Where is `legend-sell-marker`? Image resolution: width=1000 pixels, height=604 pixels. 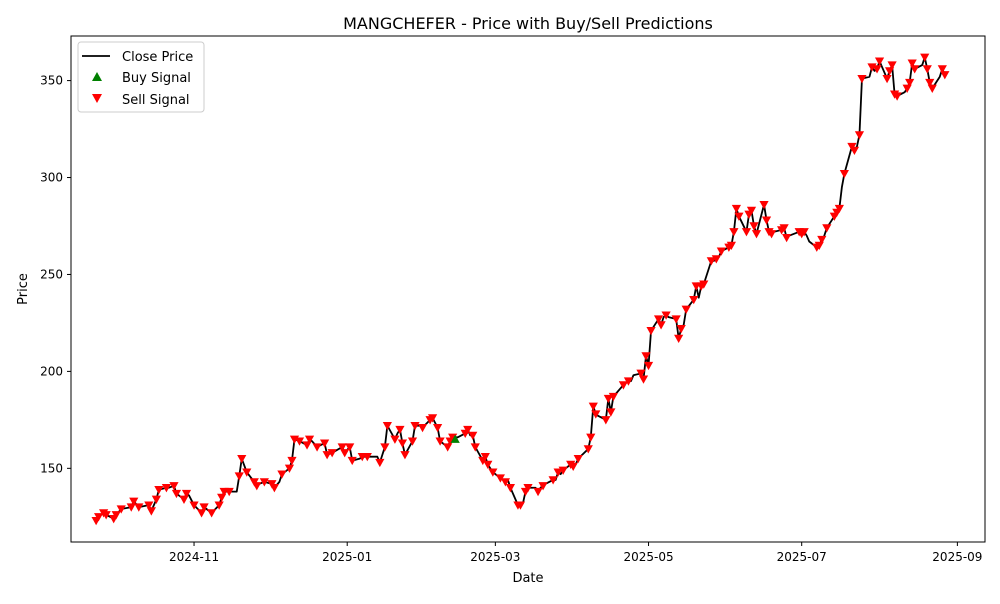
legend-sell-marker is located at coordinates (97, 98).